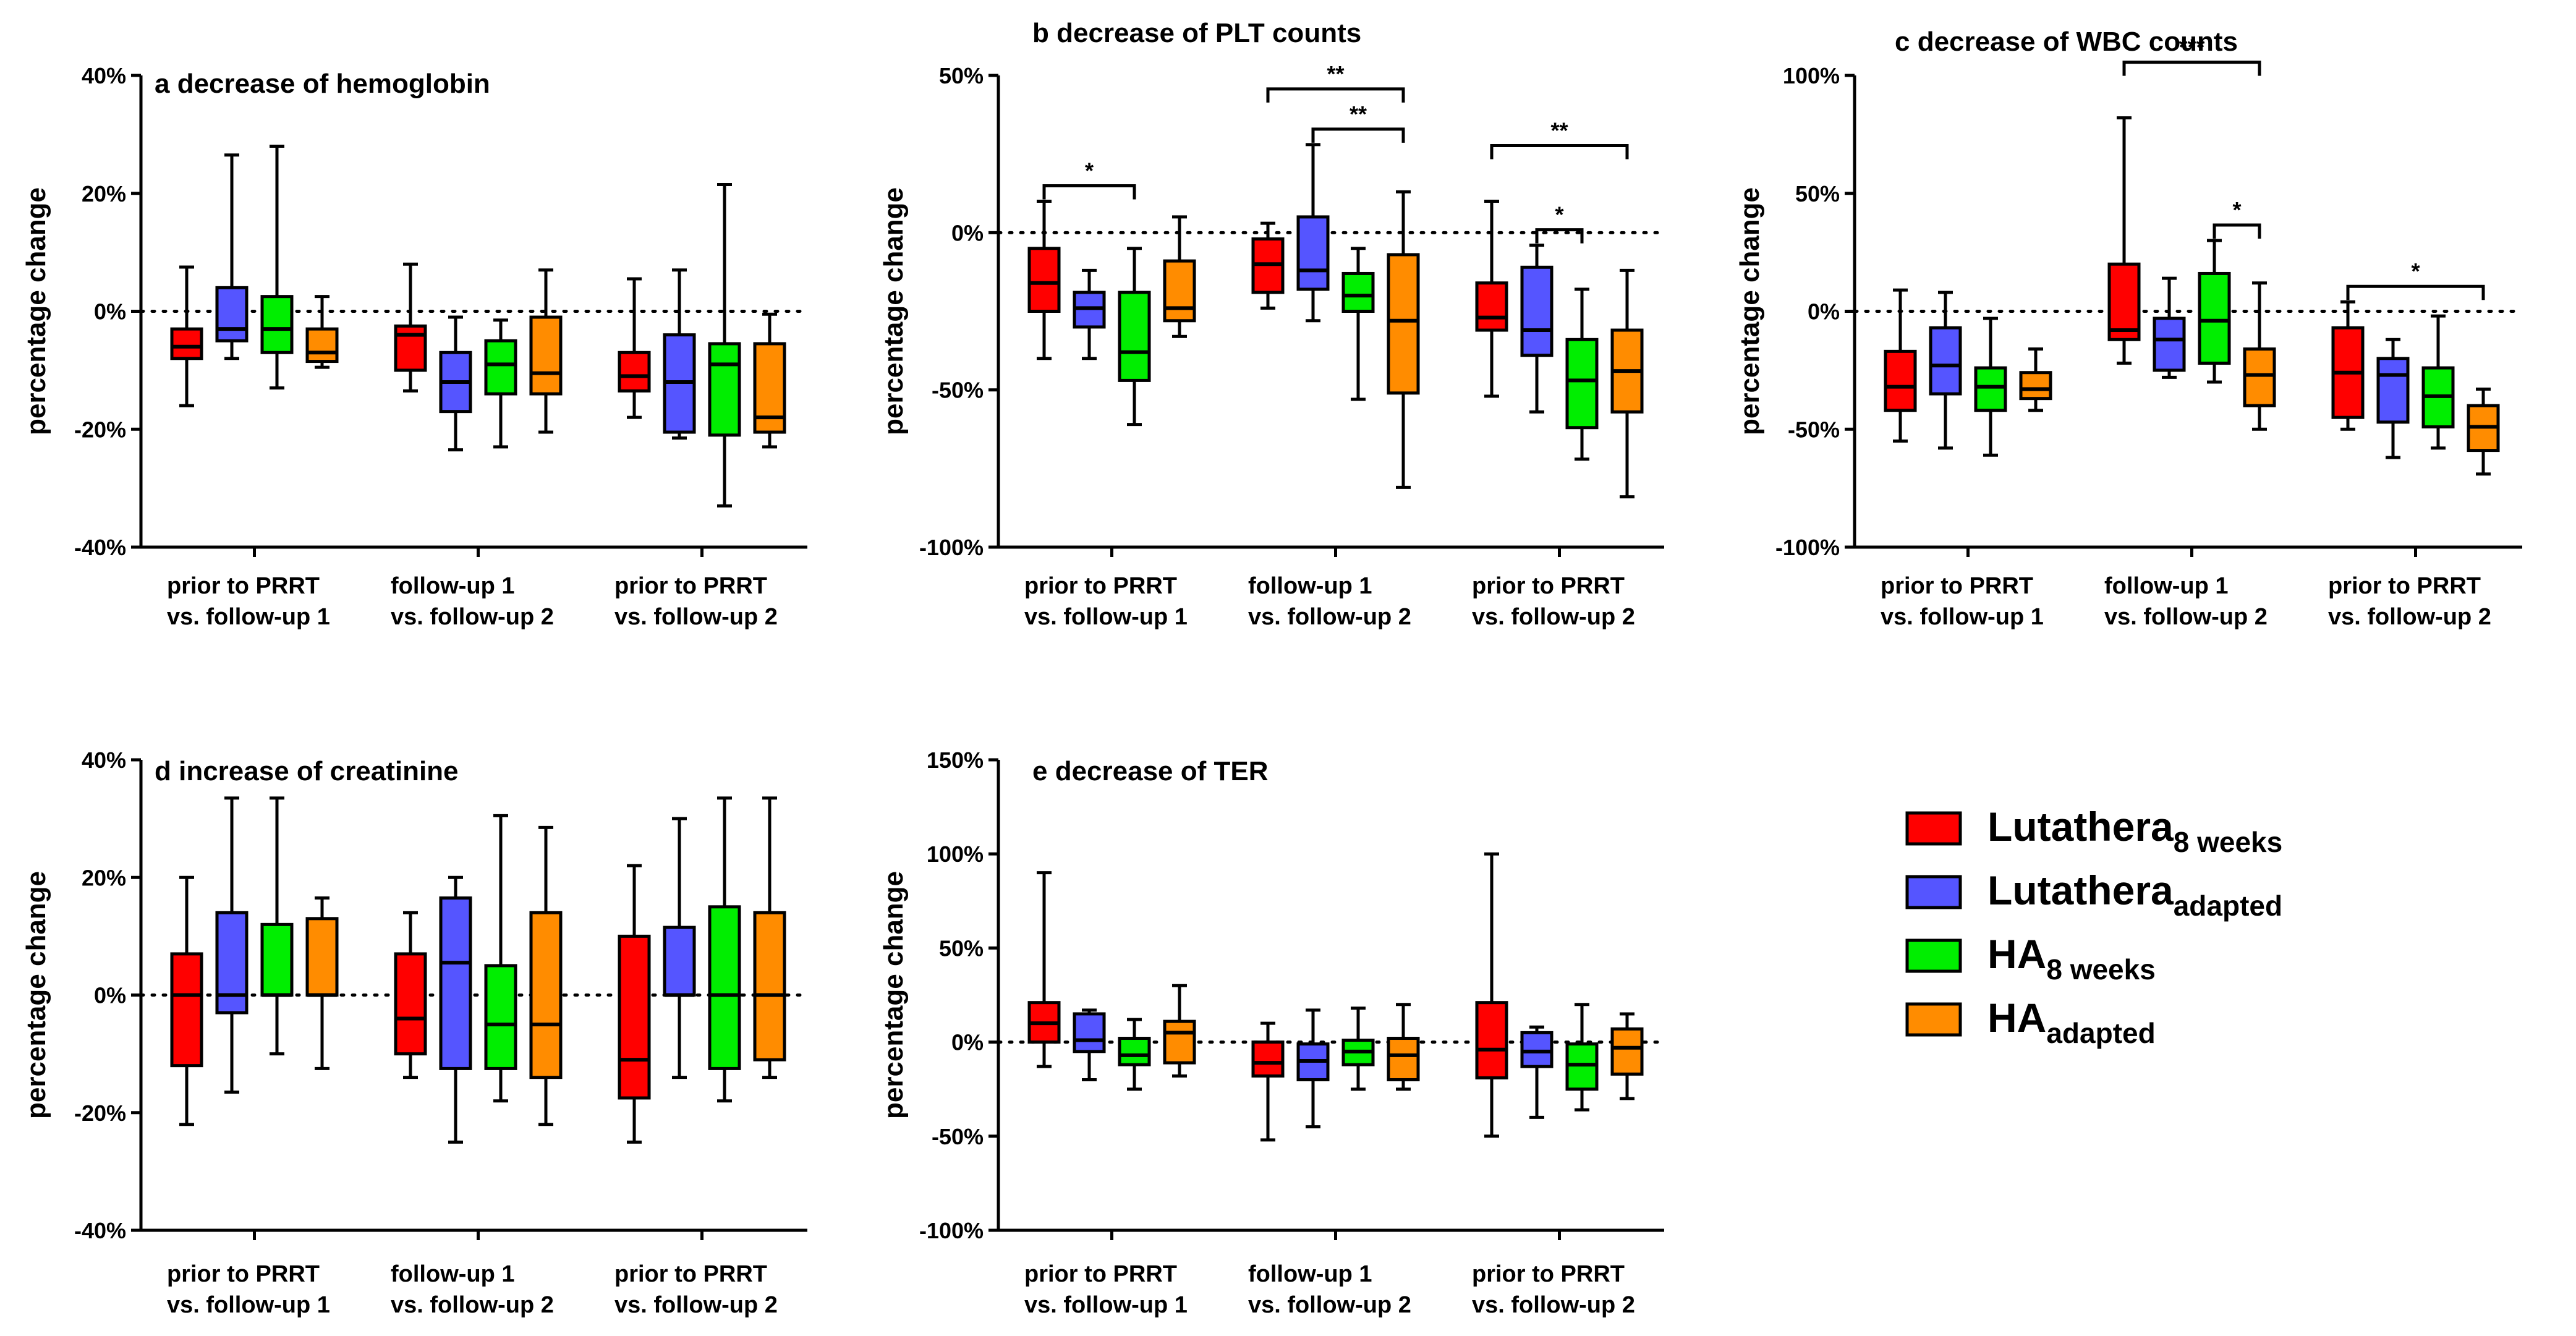 The image size is (2576, 1336). What do you see at coordinates (2214, 311) in the screenshot?
I see `box-c-g2-s3` at bounding box center [2214, 311].